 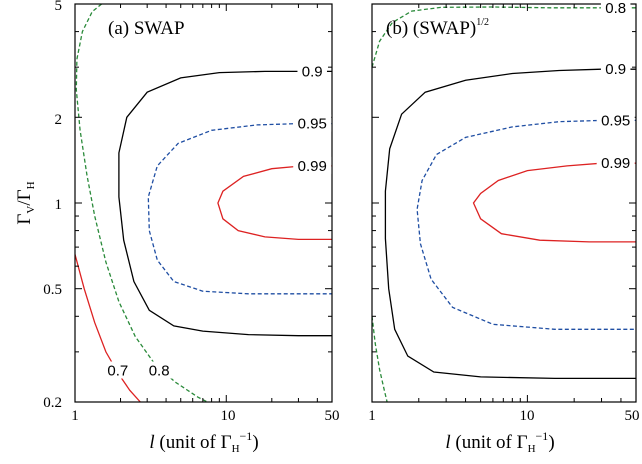 What do you see at coordinates (59, 120) in the screenshot?
I see `y-tick-label: 2` at bounding box center [59, 120].